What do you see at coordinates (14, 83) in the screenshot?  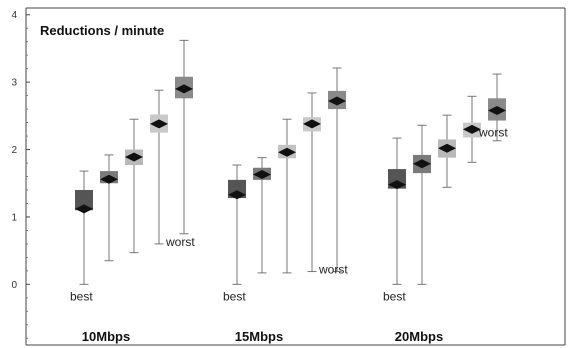 I see `y-tick-label: 3` at bounding box center [14, 83].